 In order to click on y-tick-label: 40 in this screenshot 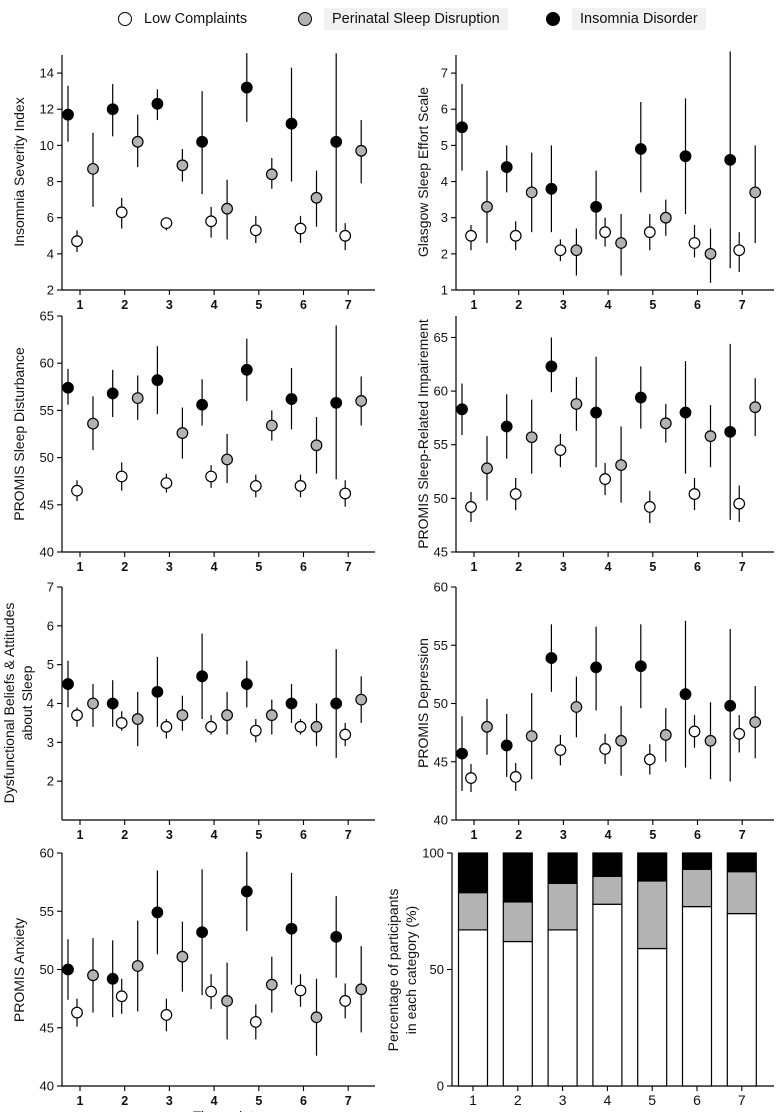, I will do `click(47, 552)`.